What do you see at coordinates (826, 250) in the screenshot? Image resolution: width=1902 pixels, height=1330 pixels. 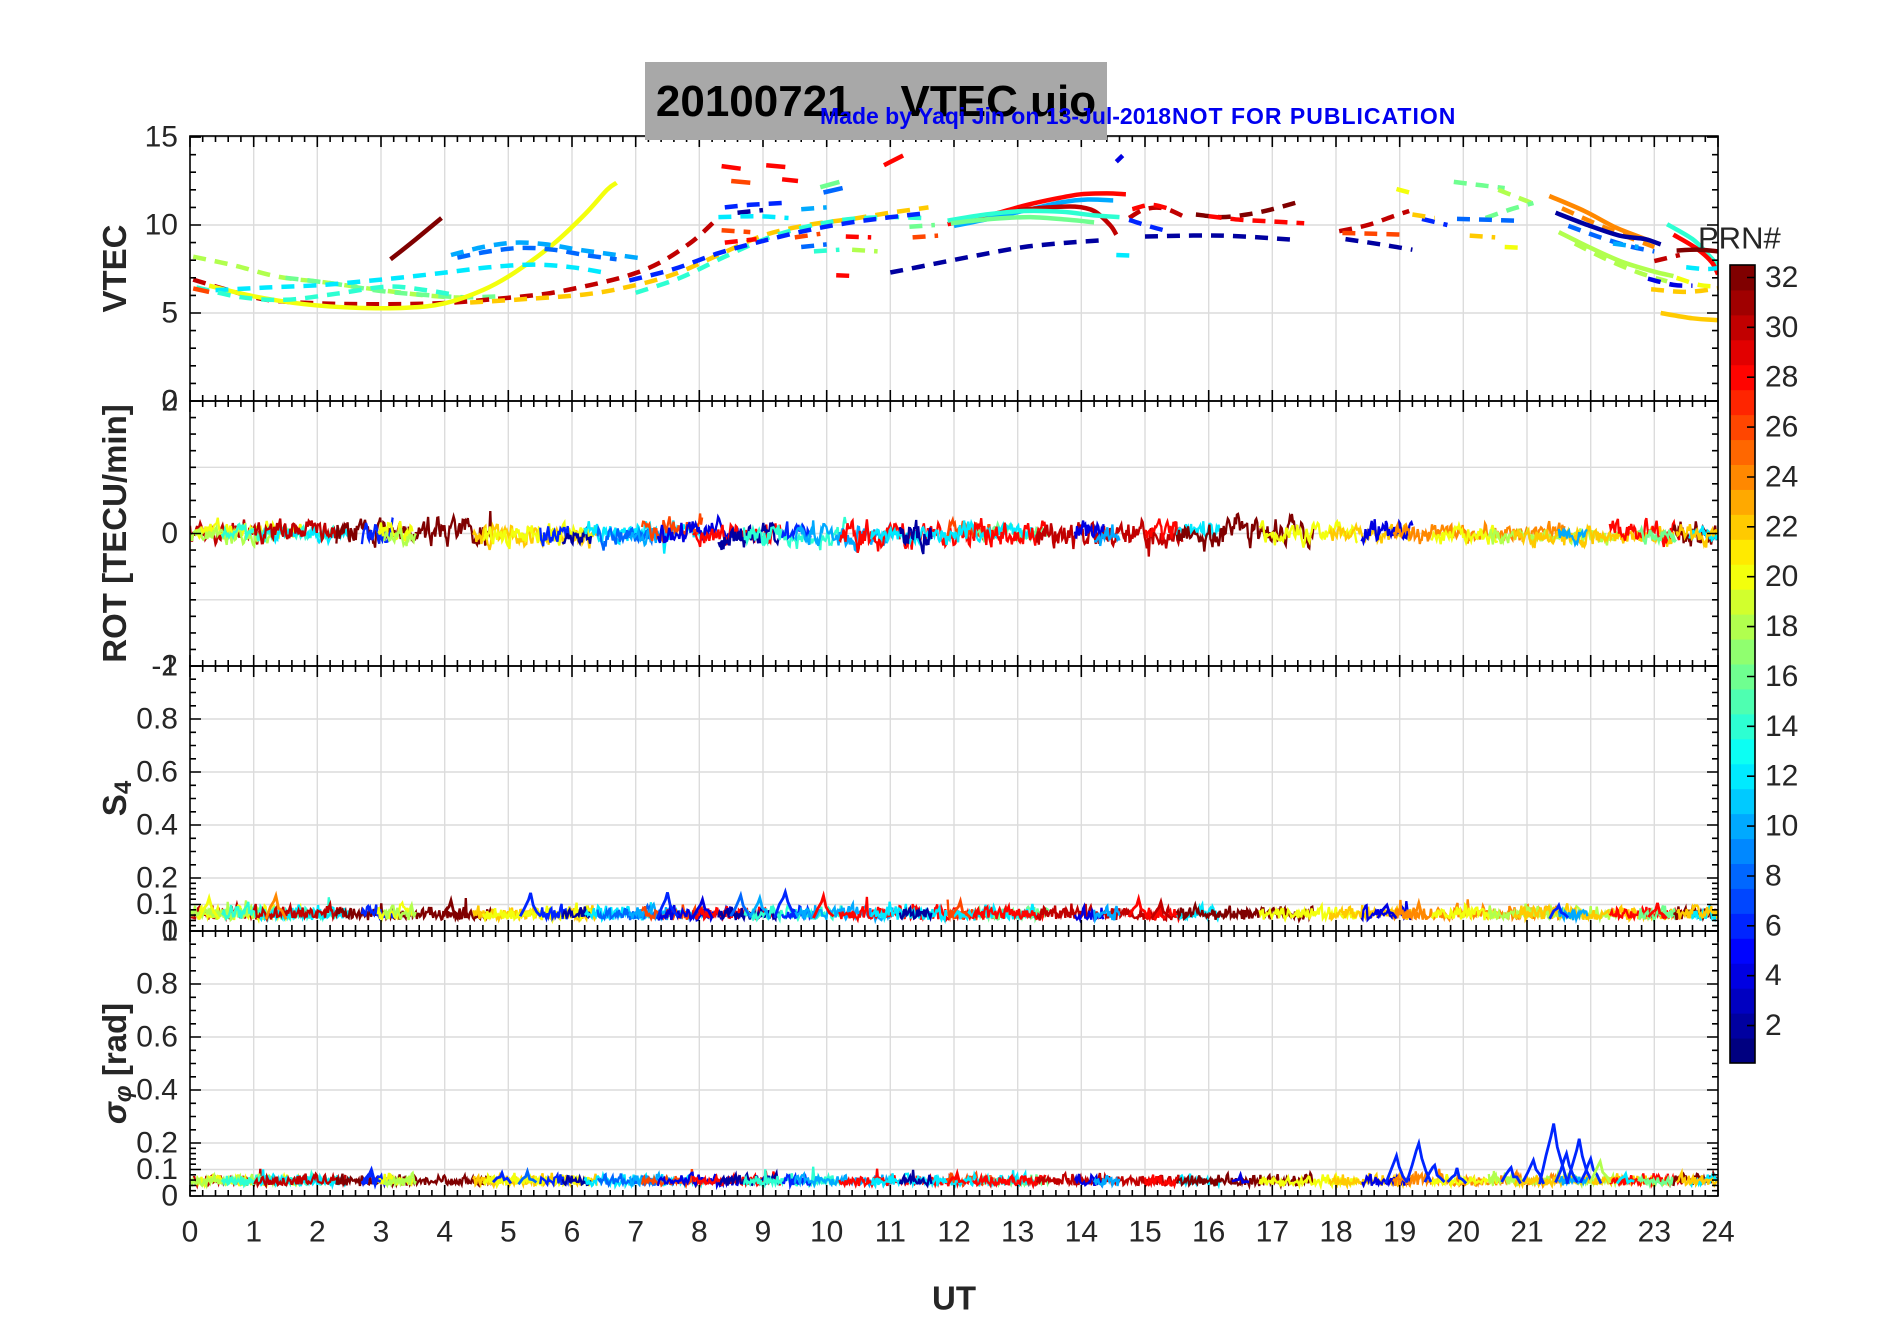 I see `vtec-trace-prn14` at bounding box center [826, 250].